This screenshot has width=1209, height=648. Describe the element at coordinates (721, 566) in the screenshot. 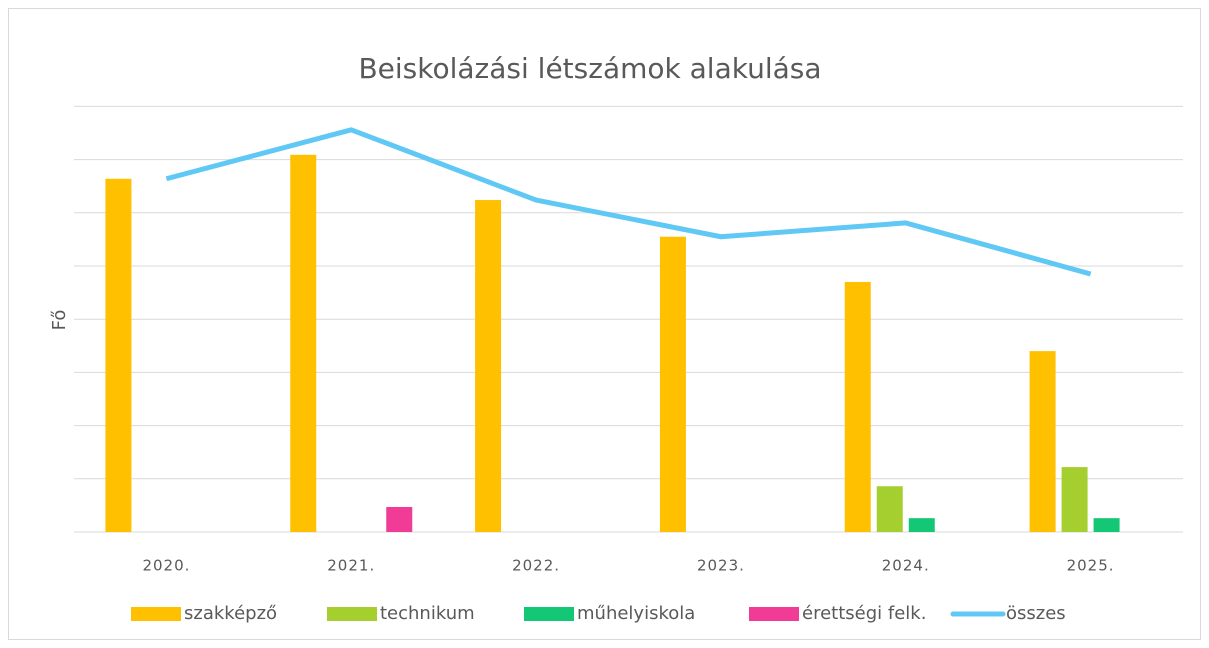

I see `x-tick-label: 2023.` at that location.